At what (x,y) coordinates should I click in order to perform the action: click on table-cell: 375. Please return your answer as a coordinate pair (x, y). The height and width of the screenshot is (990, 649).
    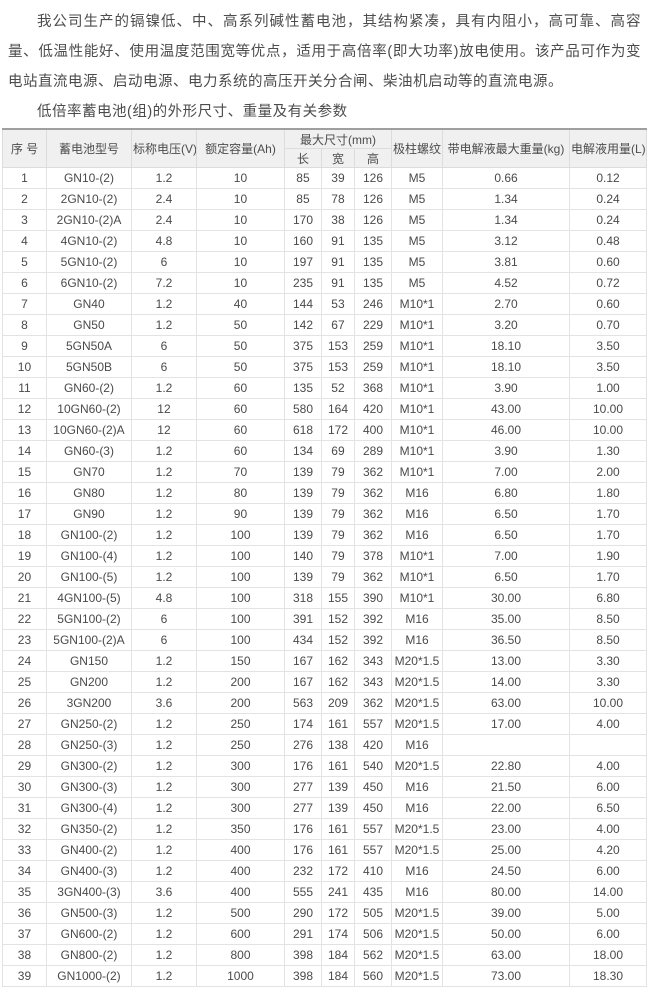
    Looking at the image, I should click on (302, 367).